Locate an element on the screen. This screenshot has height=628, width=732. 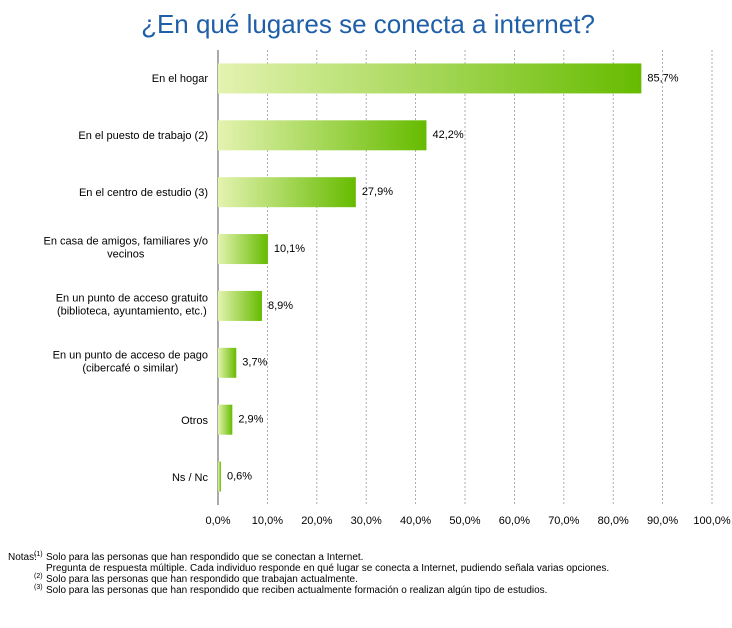
x-tick-label: 0,0% is located at coordinates (217, 521).